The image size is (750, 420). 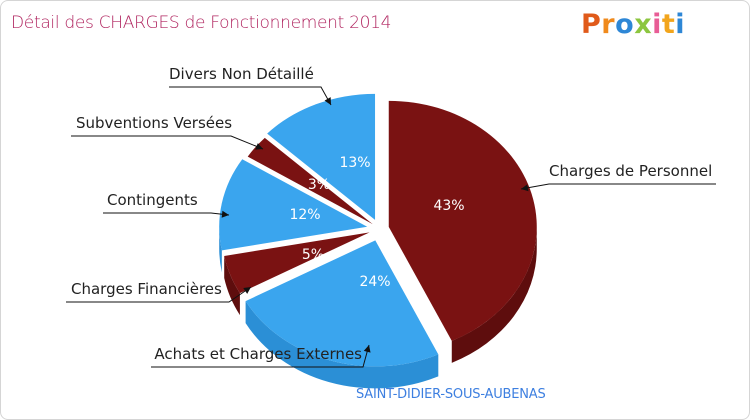 What do you see at coordinates (608, 24) in the screenshot?
I see `logo-letter: r` at bounding box center [608, 24].